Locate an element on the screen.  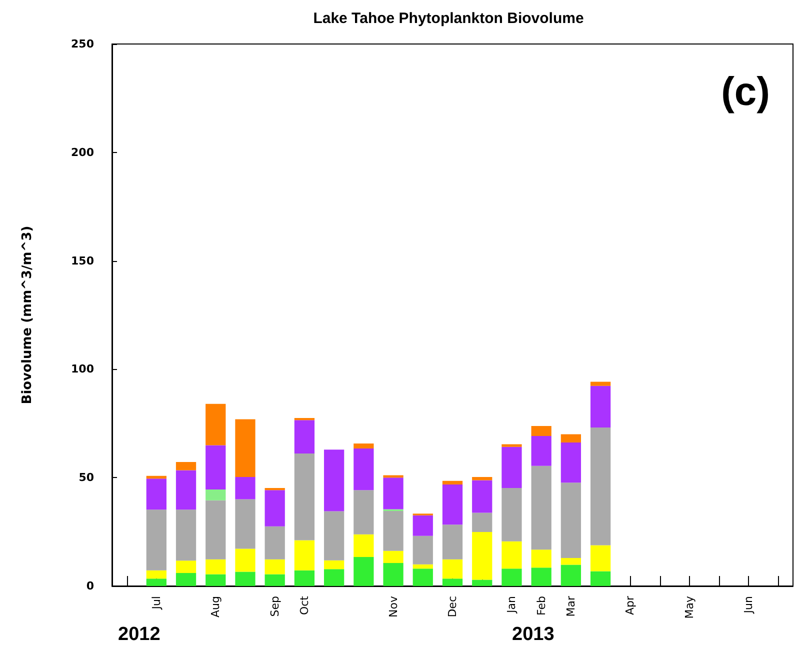
y-axis-title: Biovolume (mm^3/m^3) is located at coordinates (27, 315).